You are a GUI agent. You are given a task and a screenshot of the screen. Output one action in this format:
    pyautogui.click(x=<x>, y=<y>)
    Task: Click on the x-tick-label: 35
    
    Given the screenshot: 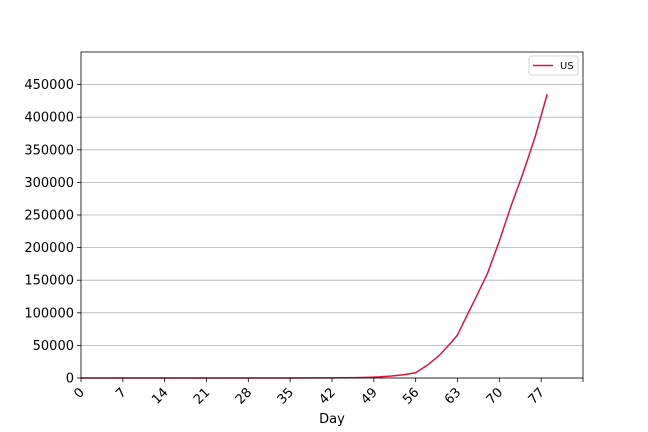 What is the action you would take?
    pyautogui.click(x=286, y=396)
    